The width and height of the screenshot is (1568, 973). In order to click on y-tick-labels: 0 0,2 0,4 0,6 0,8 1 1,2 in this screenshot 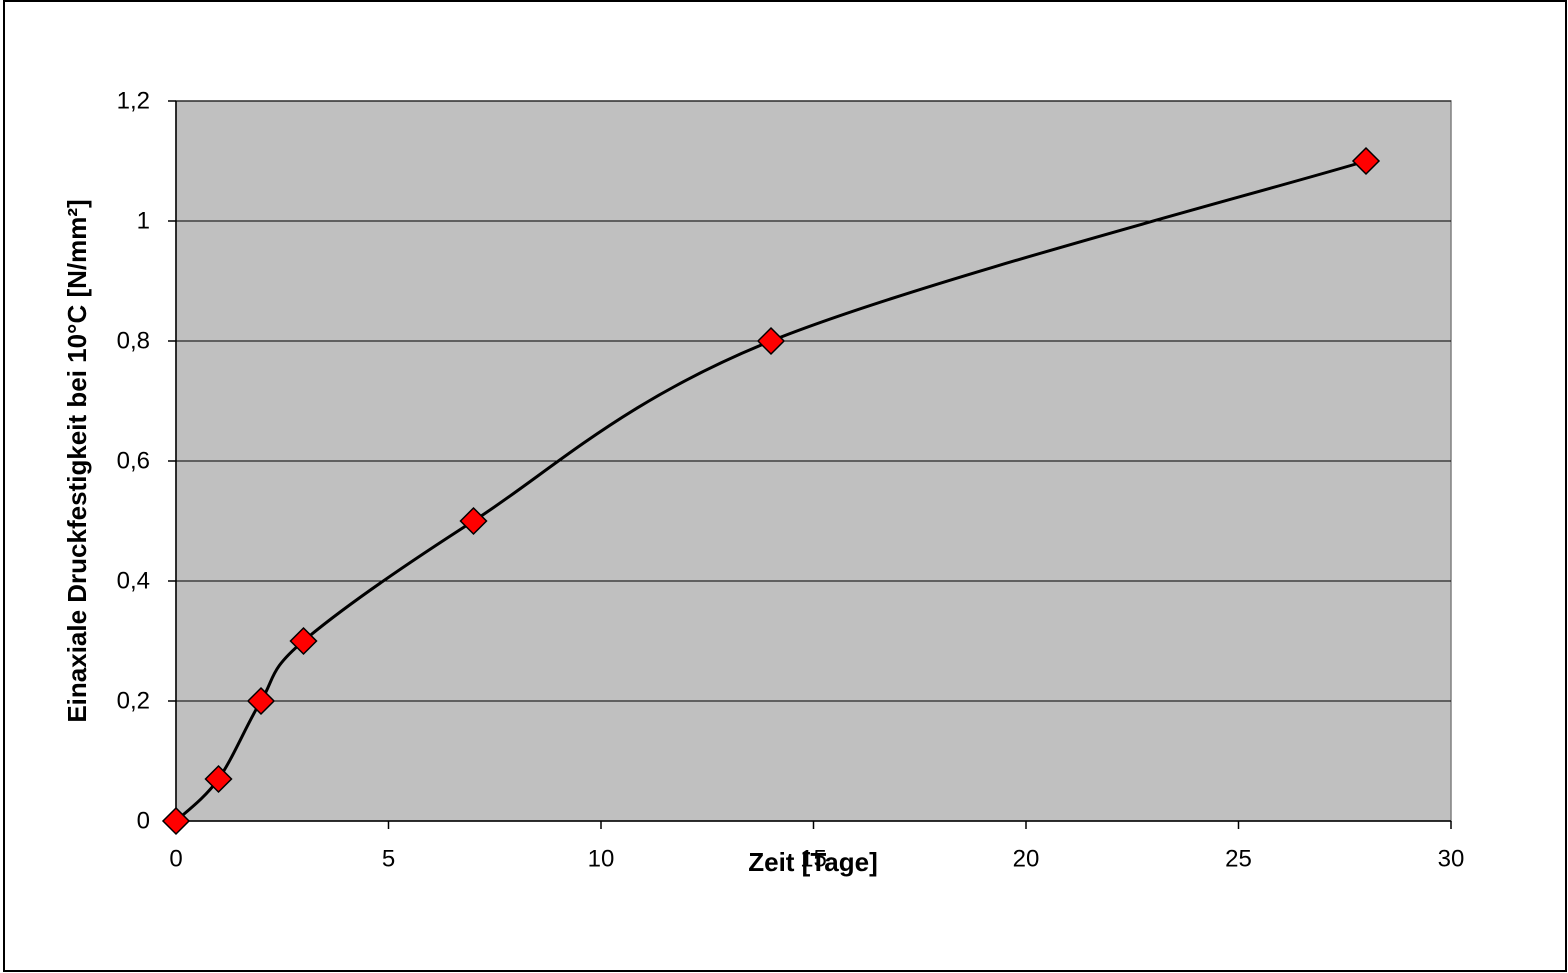, I will do `click(133, 461)`.